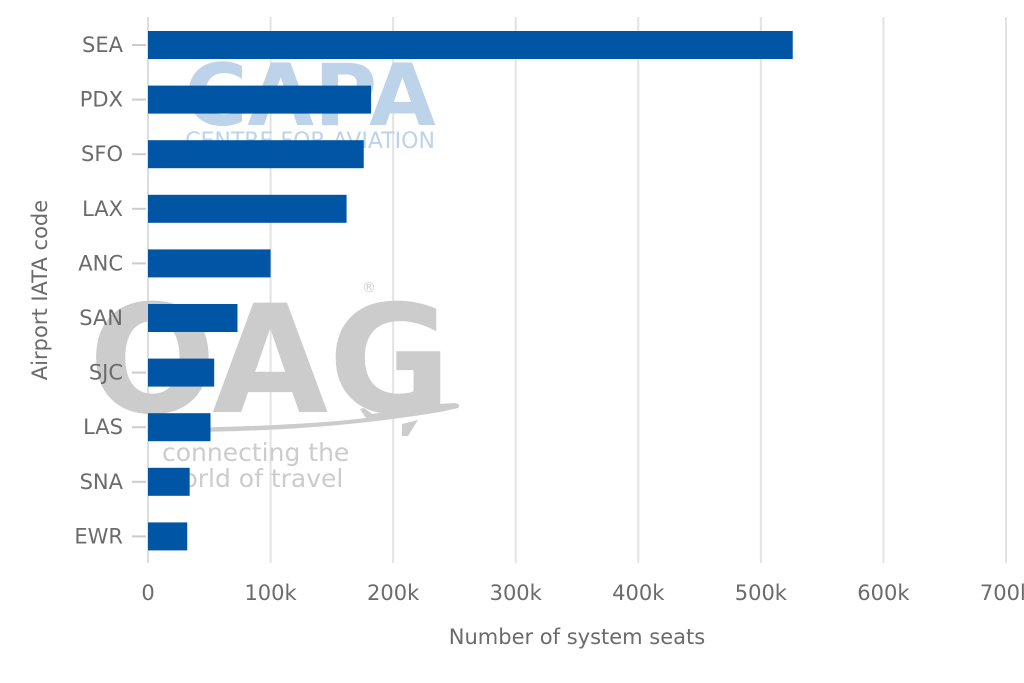 This screenshot has width=1024, height=683. I want to click on bar-lax, so click(247, 208).